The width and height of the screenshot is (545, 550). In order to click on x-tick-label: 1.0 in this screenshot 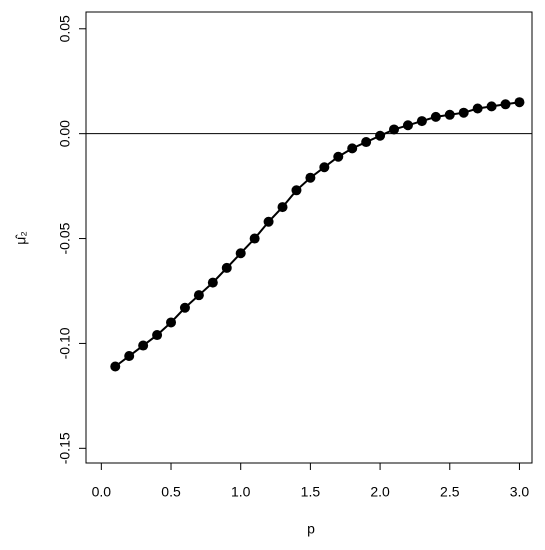, I will do `click(241, 492)`.